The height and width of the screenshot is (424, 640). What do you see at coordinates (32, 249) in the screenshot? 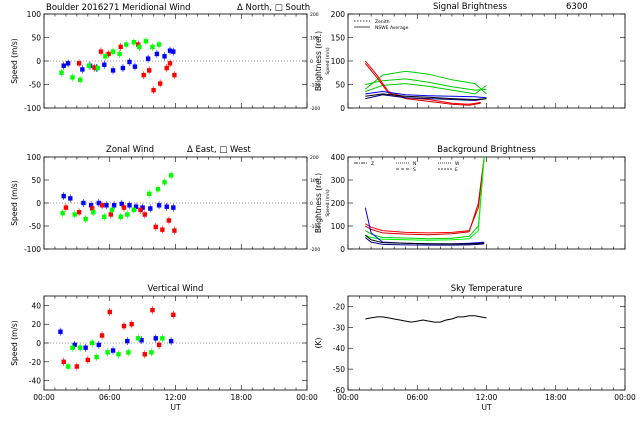
I see `y-tick-label: -100` at bounding box center [32, 249].